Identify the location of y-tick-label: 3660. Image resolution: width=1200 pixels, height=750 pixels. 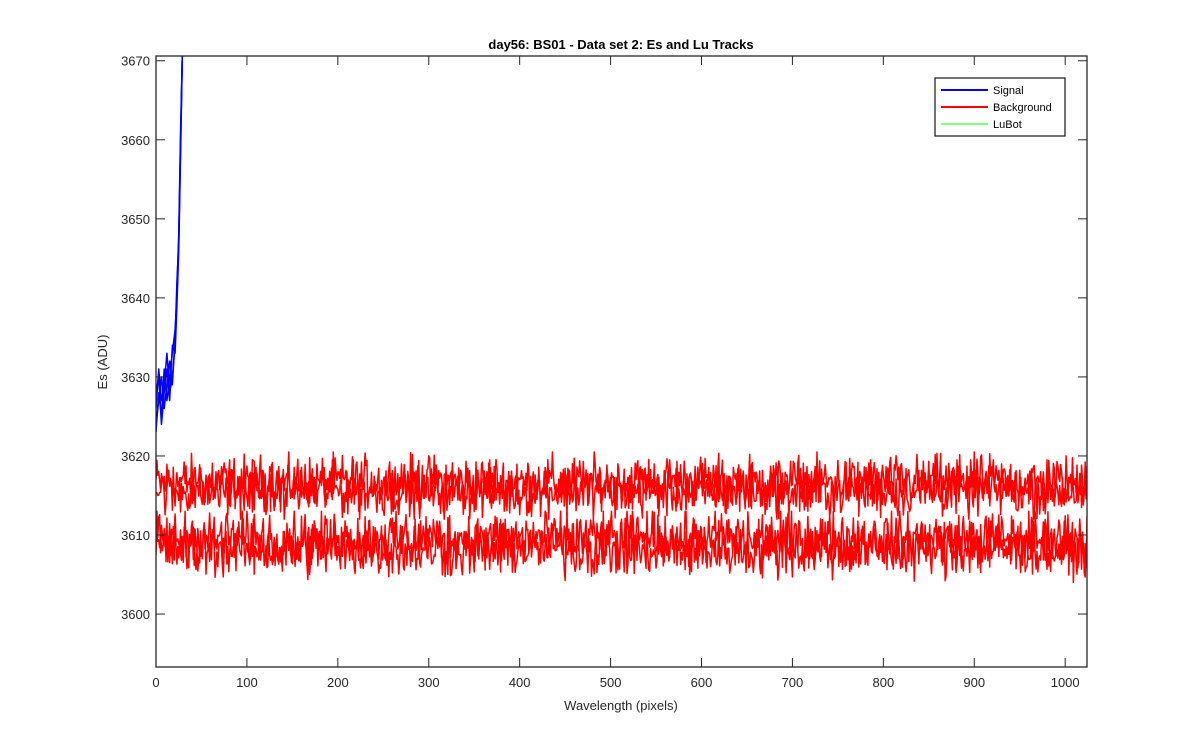
(135, 140).